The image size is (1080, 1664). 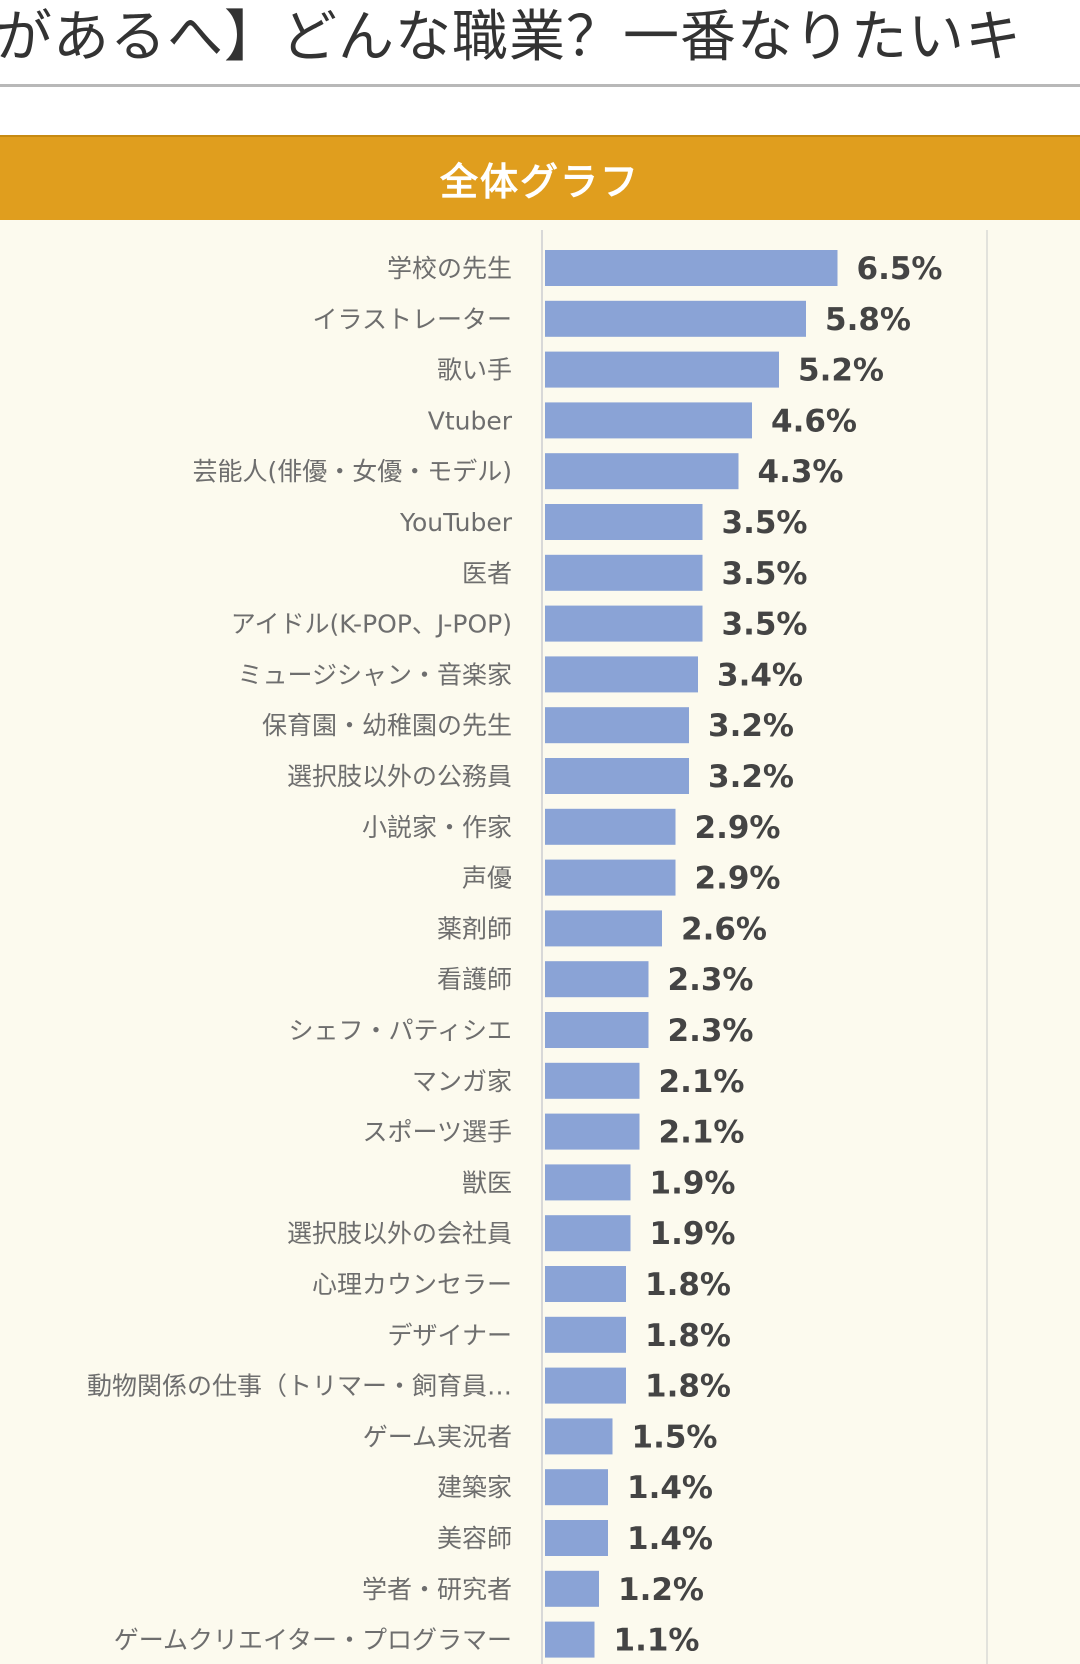 What do you see at coordinates (470, 420) in the screenshot?
I see `category-label: Vtuber` at bounding box center [470, 420].